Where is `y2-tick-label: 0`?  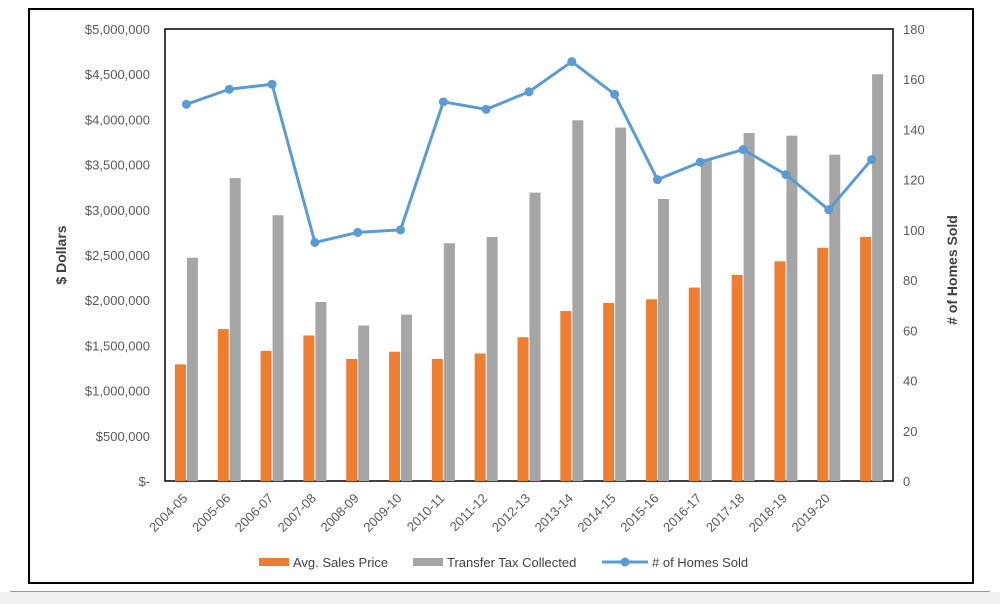 y2-tick-label: 0 is located at coordinates (906, 481).